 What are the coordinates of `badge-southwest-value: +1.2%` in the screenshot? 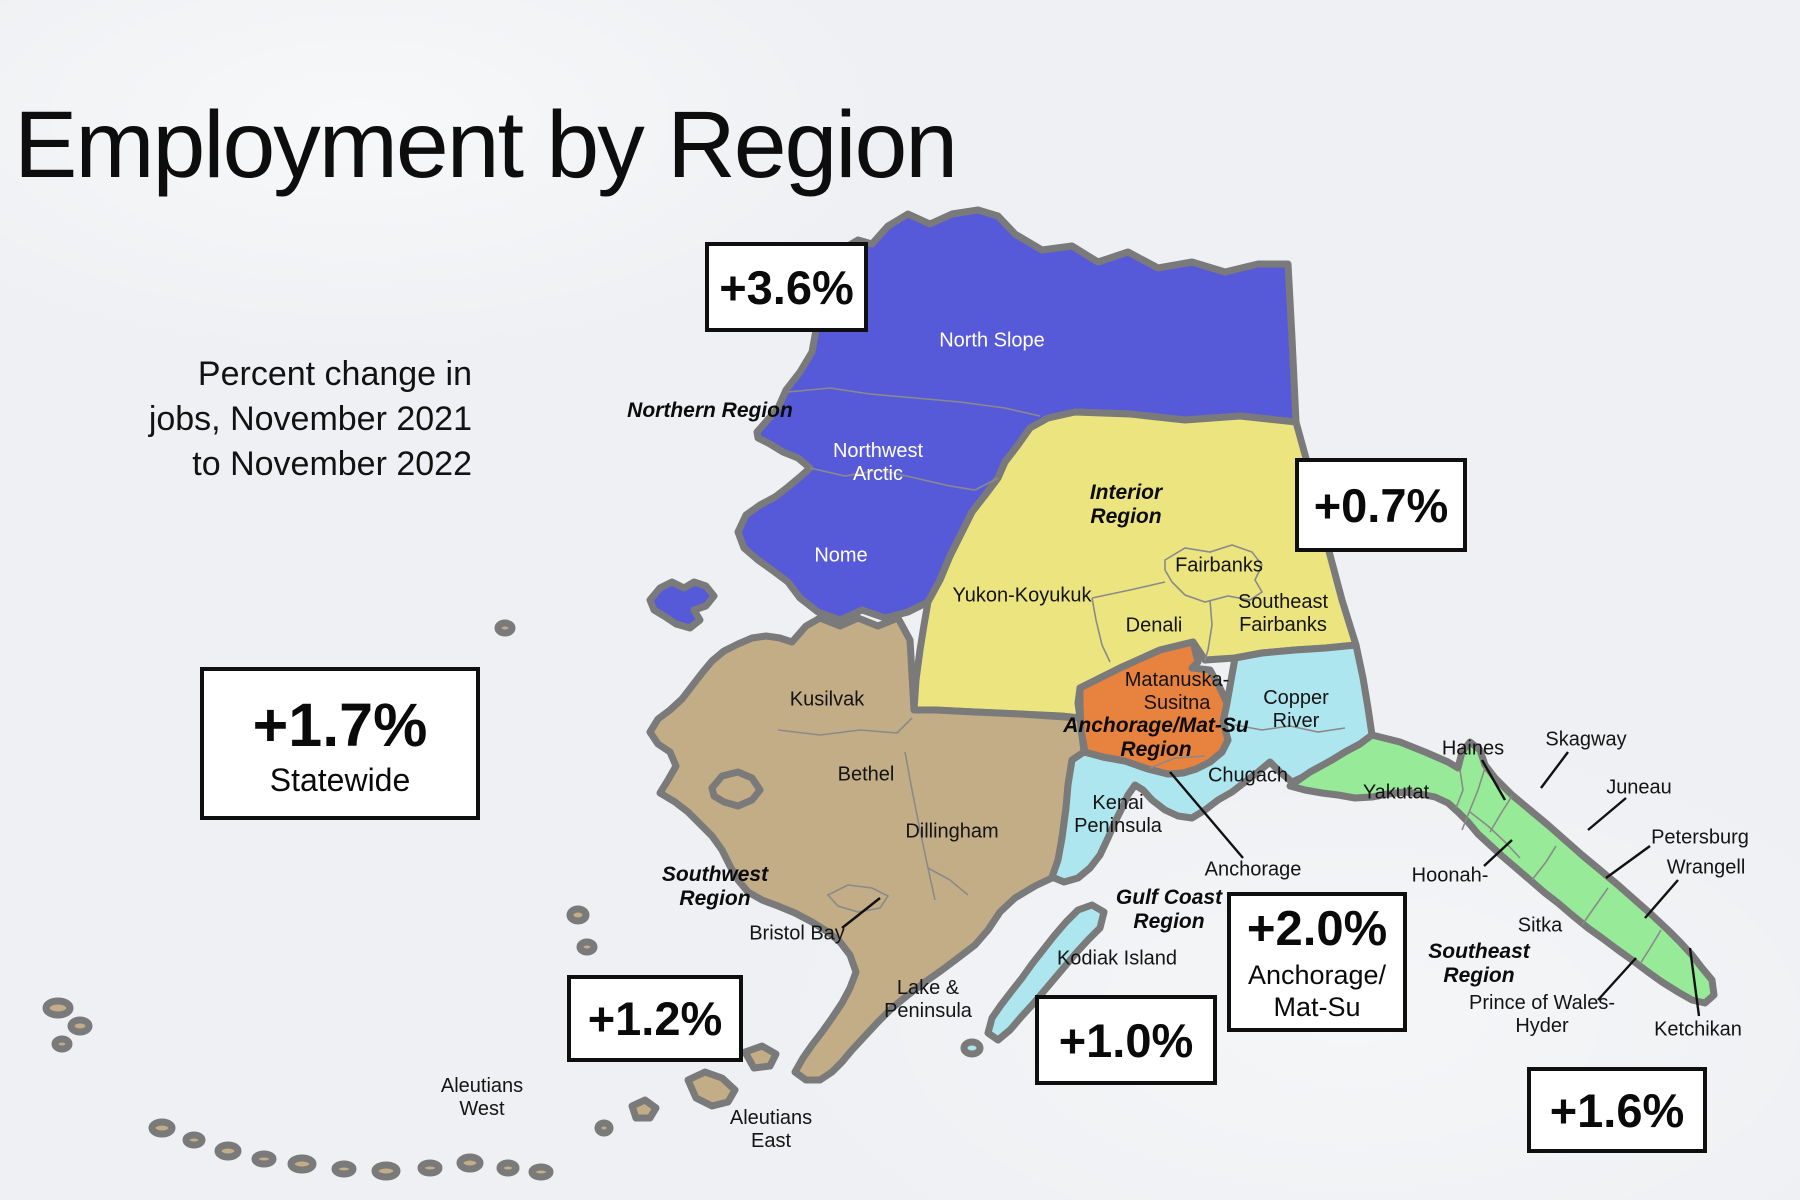 It's located at (655, 1018).